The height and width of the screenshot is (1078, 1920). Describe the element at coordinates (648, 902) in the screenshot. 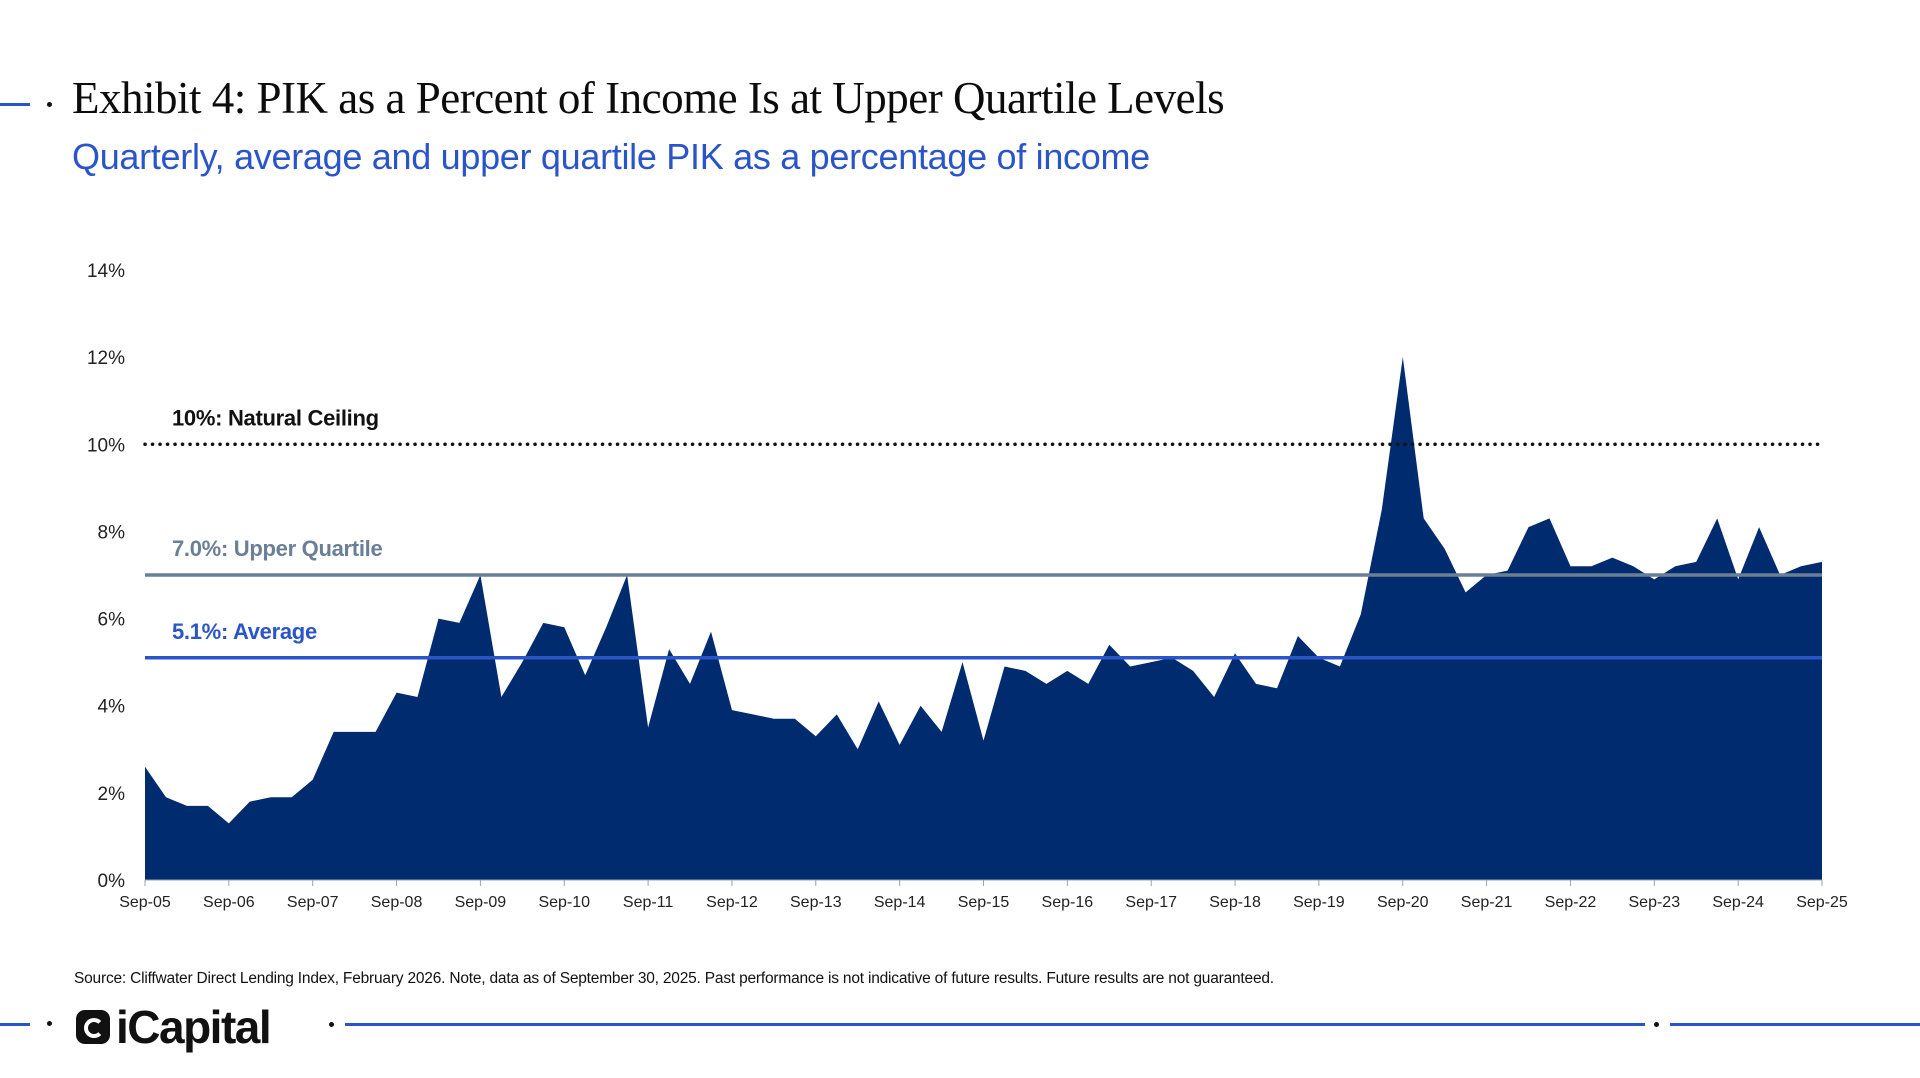

I see `x-tick-label: Sep-11` at that location.